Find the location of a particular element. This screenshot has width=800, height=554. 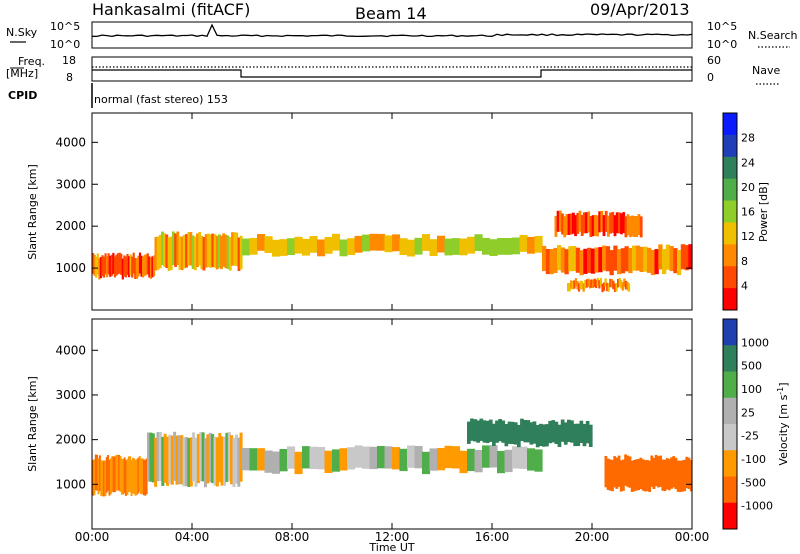

velocity-colorbar-label-close: ] is located at coordinates (783, 384).